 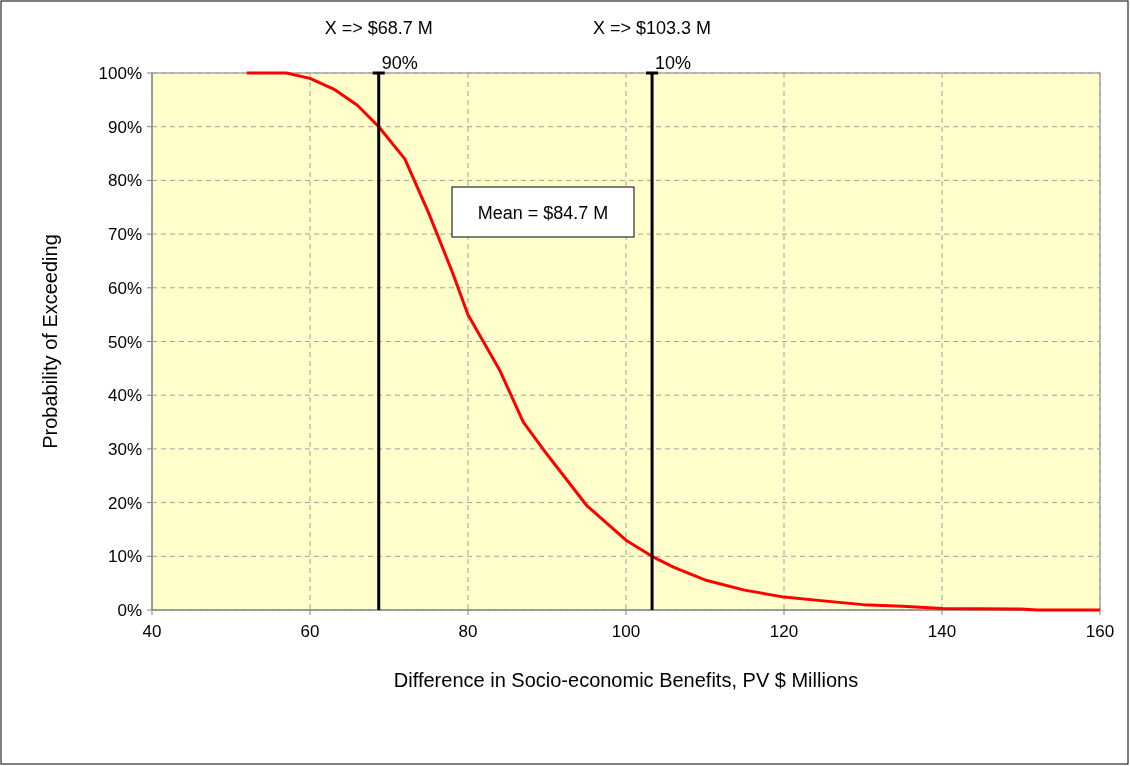 What do you see at coordinates (124, 127) in the screenshot?
I see `y-tick-label: 90%` at bounding box center [124, 127].